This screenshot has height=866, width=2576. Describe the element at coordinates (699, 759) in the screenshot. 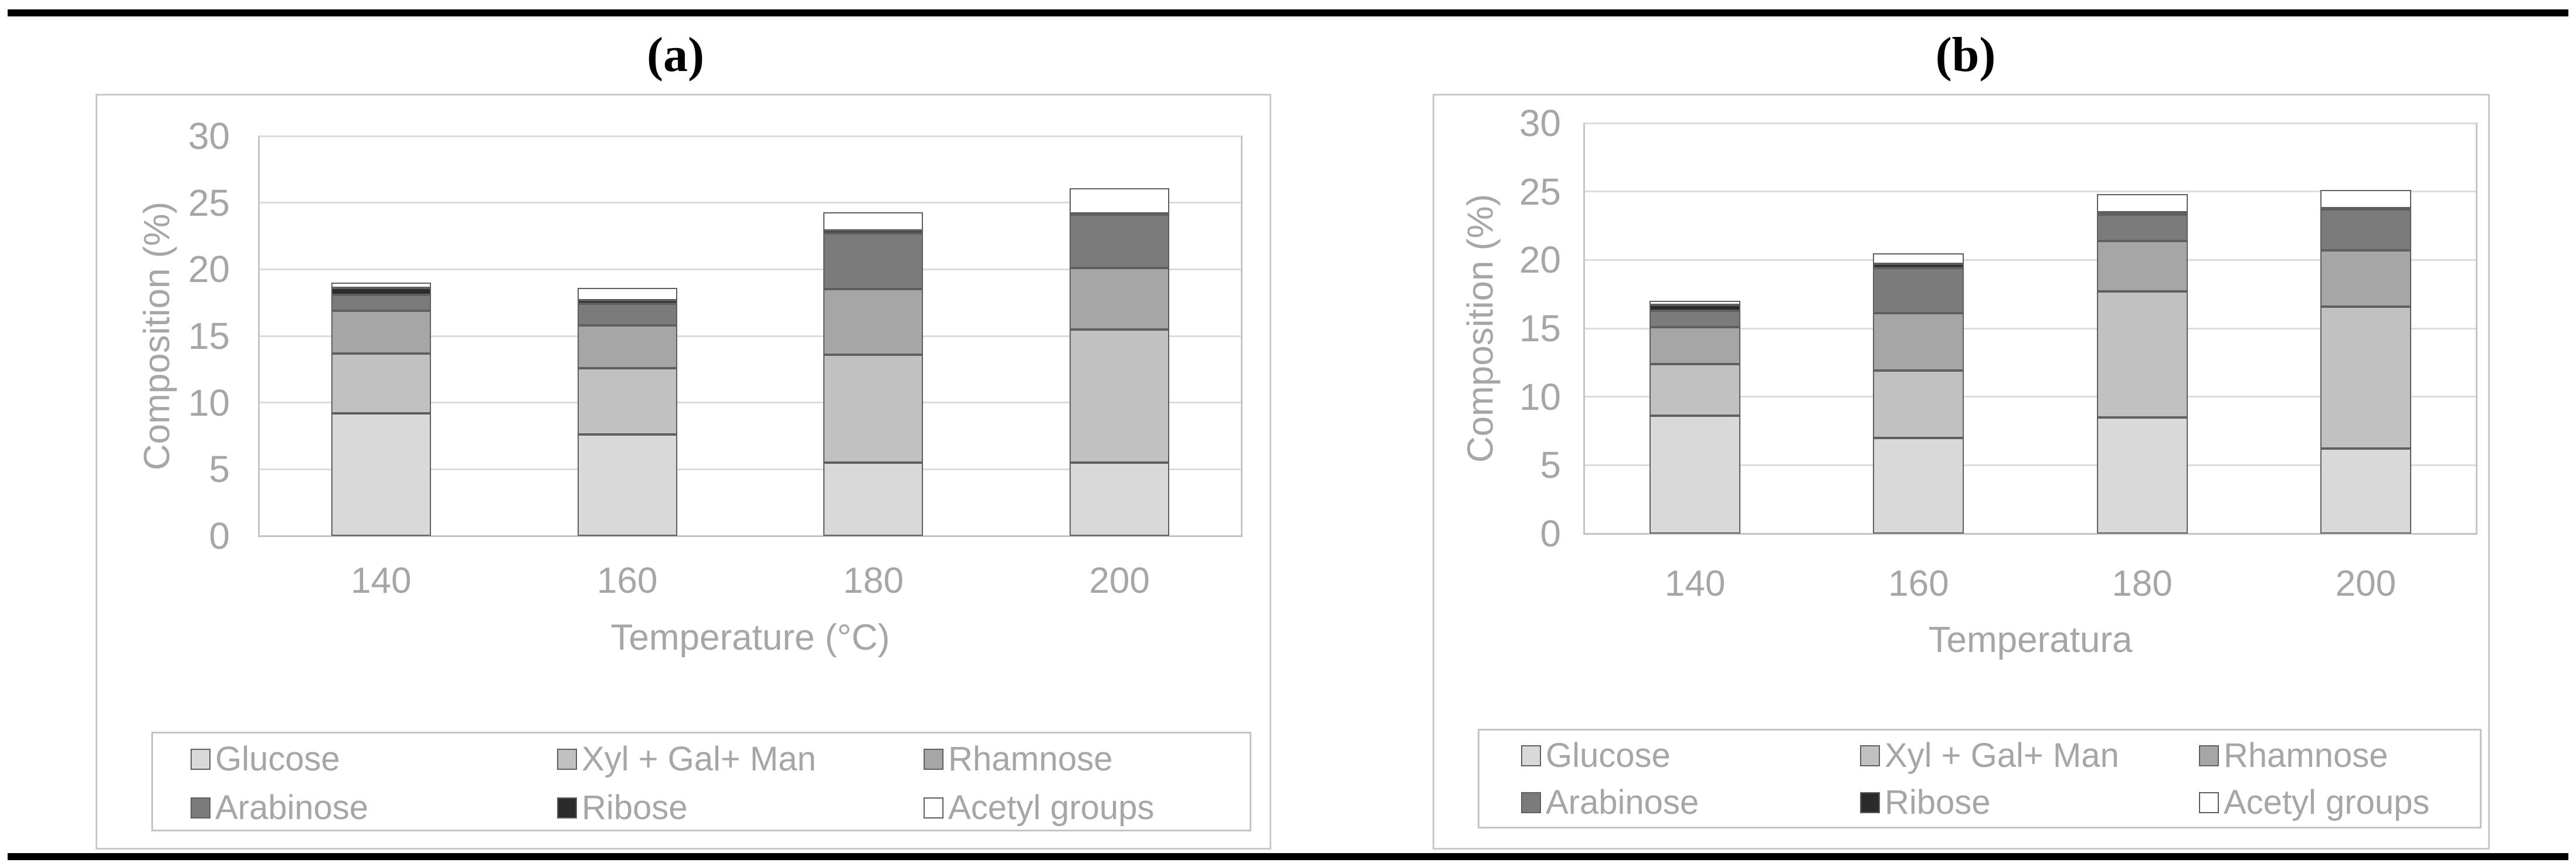

I see `legend-label: Xyl + Gal+ Man` at that location.